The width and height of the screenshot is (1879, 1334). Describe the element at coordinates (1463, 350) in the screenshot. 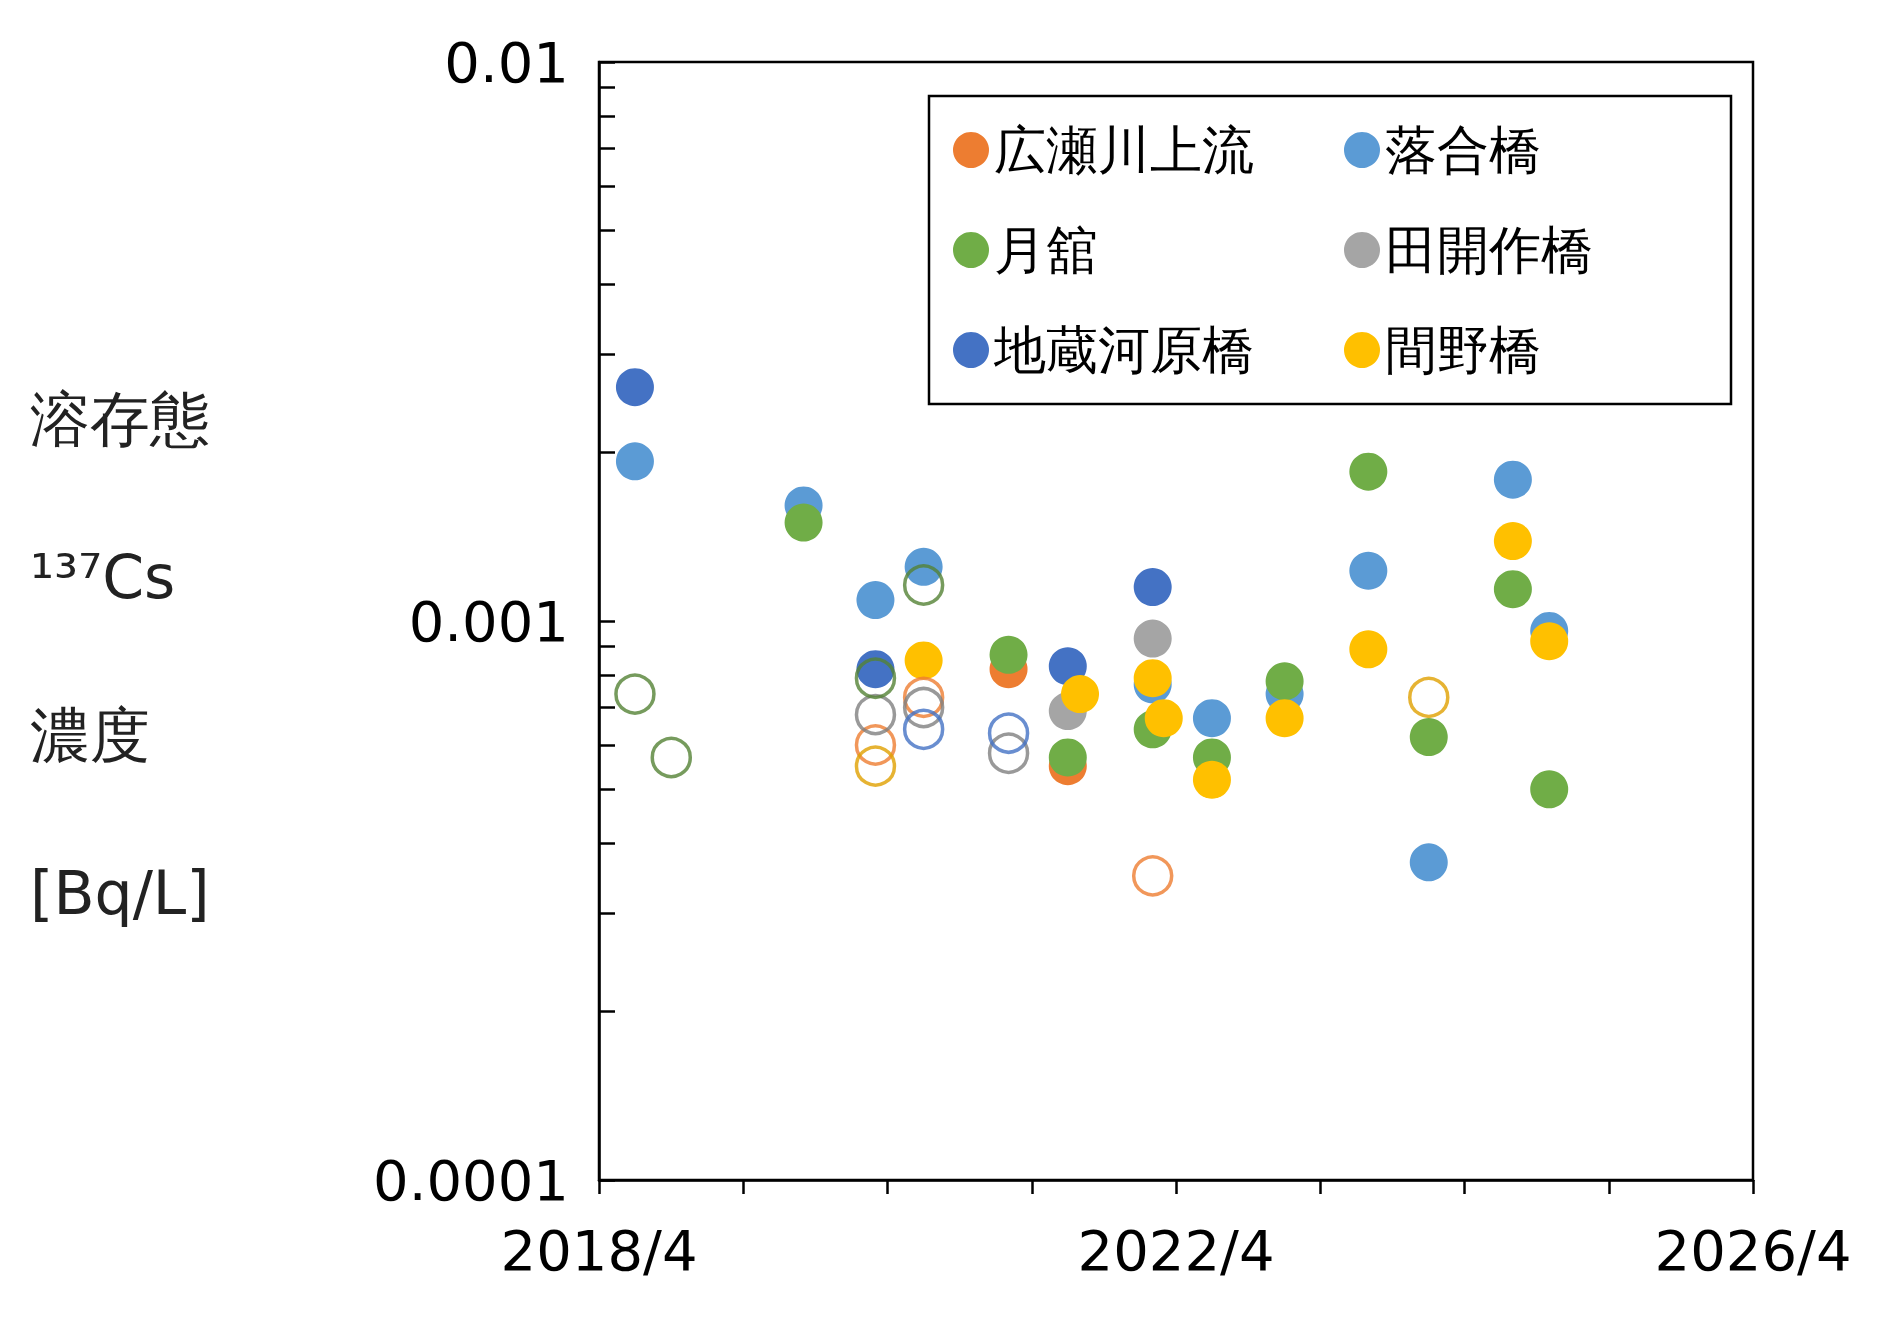

I see `legend-label: 間野橋` at that location.